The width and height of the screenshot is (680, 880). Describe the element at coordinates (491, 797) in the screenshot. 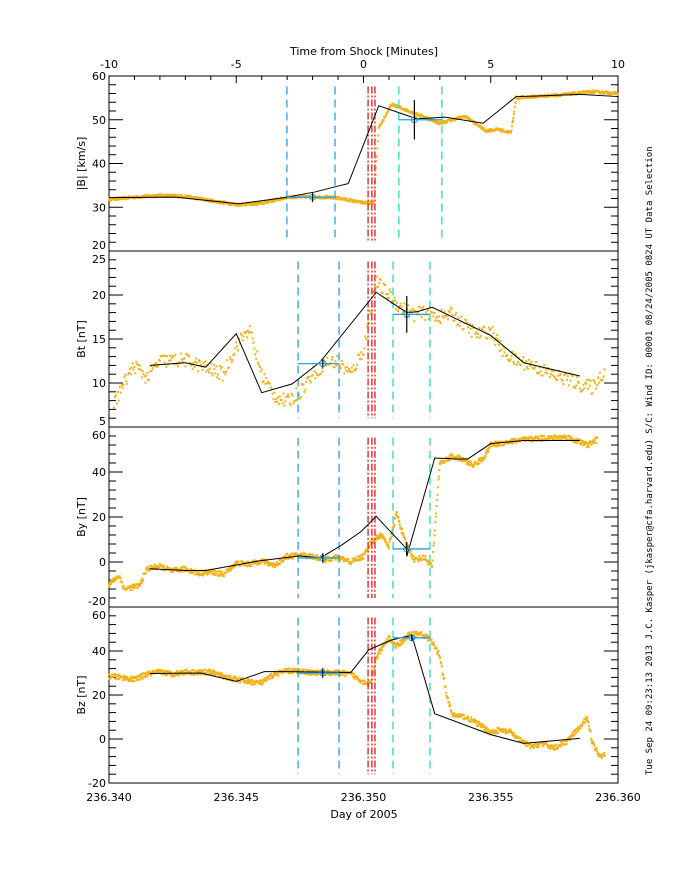

I see `bottom-tick-label: 236.355` at that location.